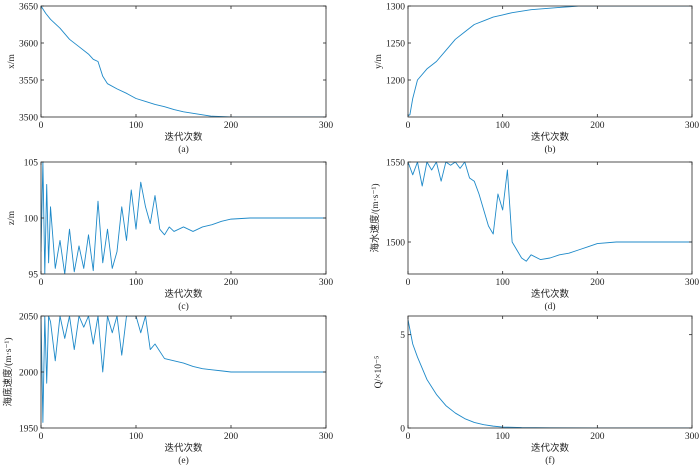  I want to click on y-axis-label: x/m, so click(12, 61).